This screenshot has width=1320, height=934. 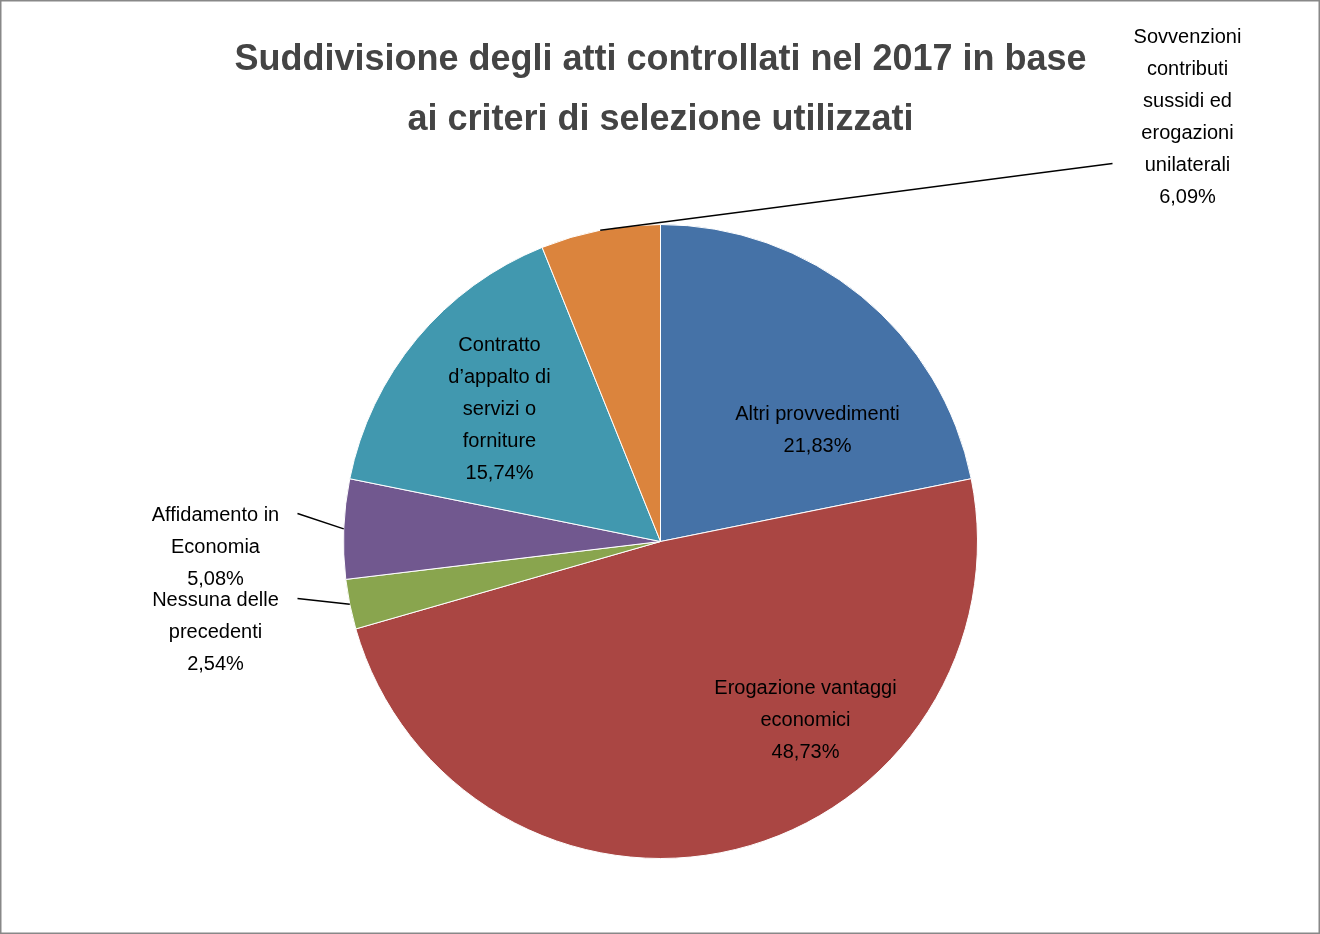 What do you see at coordinates (817, 444) in the screenshot?
I see `data-label: 21,83%` at bounding box center [817, 444].